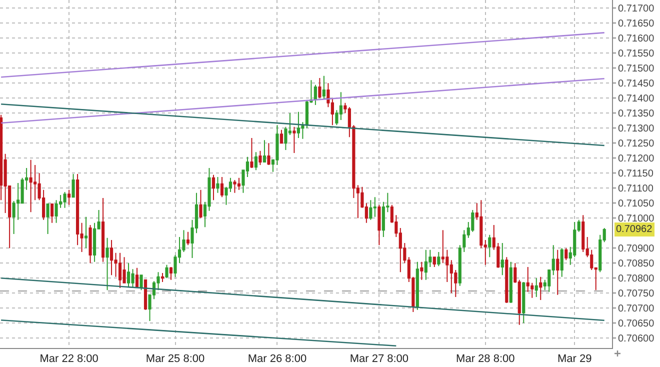 The width and height of the screenshot is (660, 367). Describe the element at coordinates (636, 99) in the screenshot. I see `y-tick-label: 0.71400` at that location.